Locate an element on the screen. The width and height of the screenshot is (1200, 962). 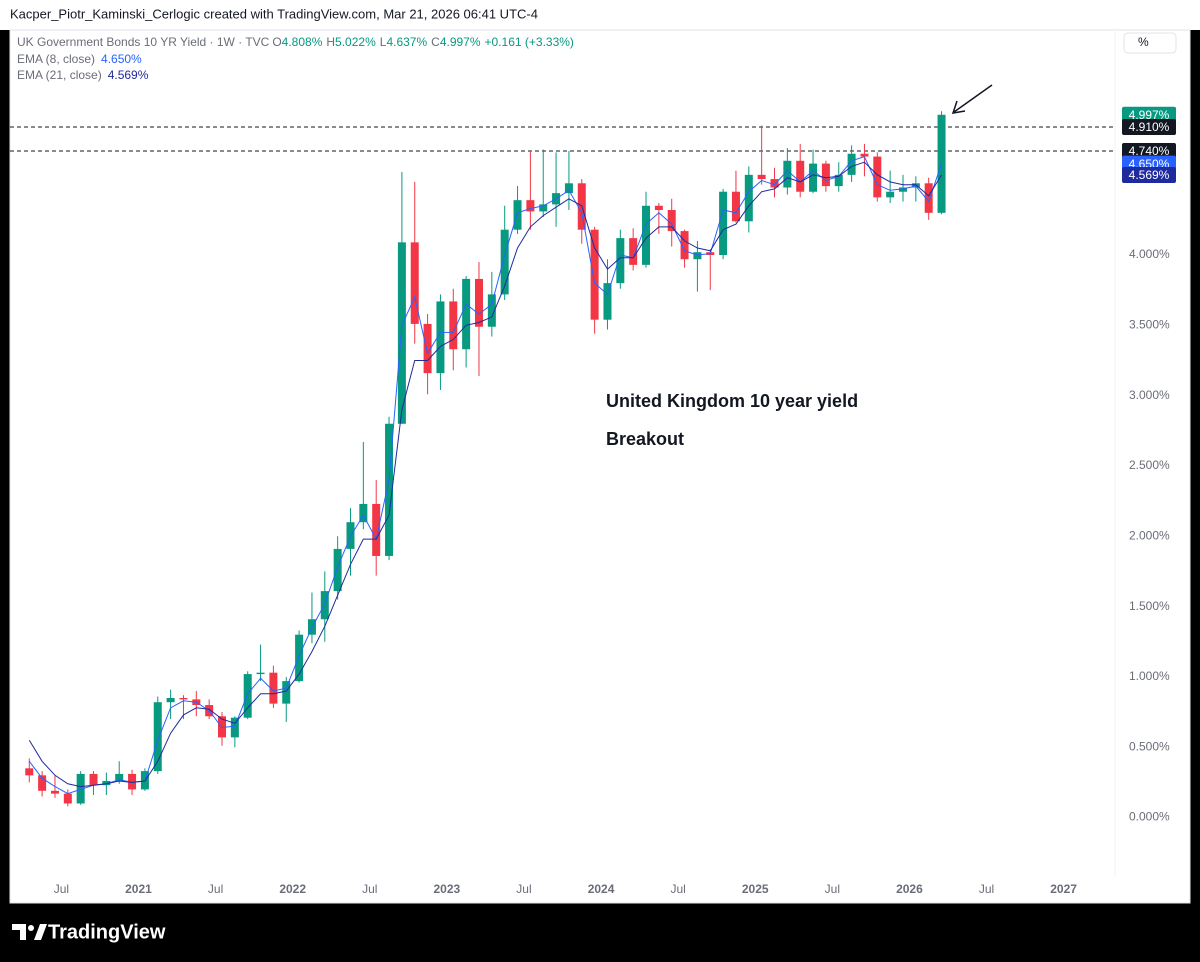
legend-ohlc-key: L is located at coordinates (383, 42).